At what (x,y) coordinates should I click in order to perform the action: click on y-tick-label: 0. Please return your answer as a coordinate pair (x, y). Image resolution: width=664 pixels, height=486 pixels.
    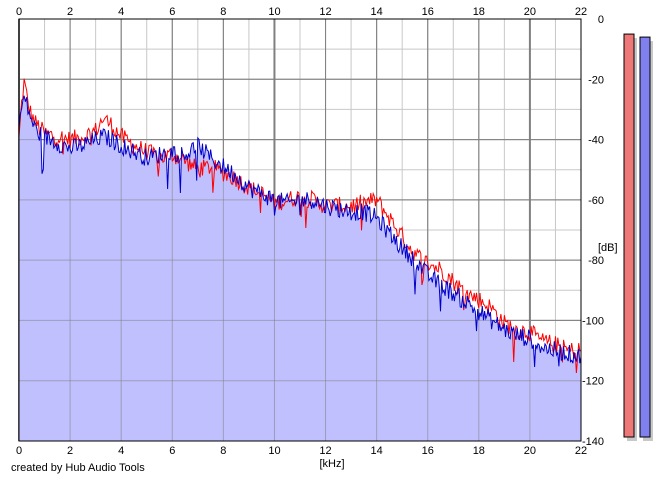
    Looking at the image, I should click on (601, 20).